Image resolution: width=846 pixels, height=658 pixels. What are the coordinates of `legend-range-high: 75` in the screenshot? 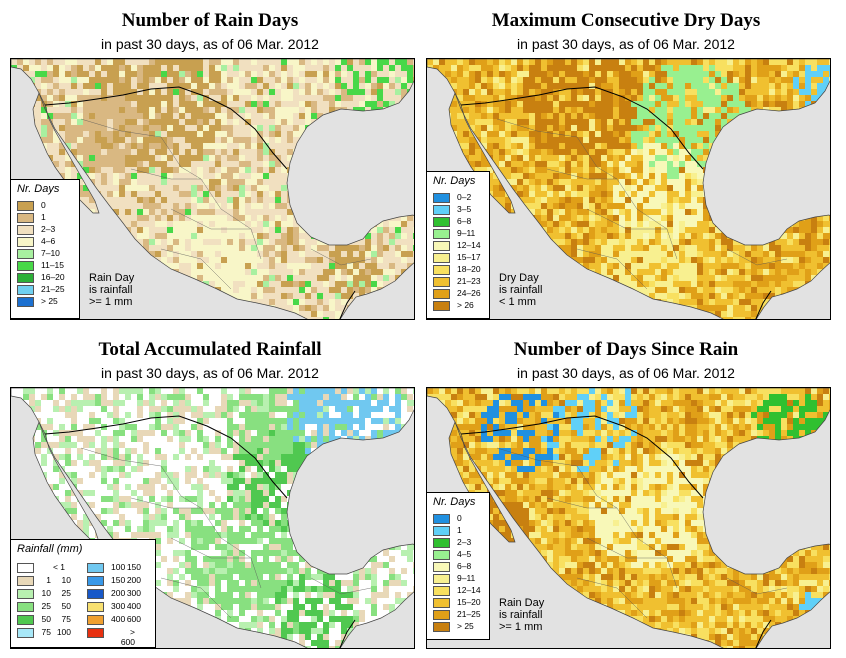 It's located at (66, 619).